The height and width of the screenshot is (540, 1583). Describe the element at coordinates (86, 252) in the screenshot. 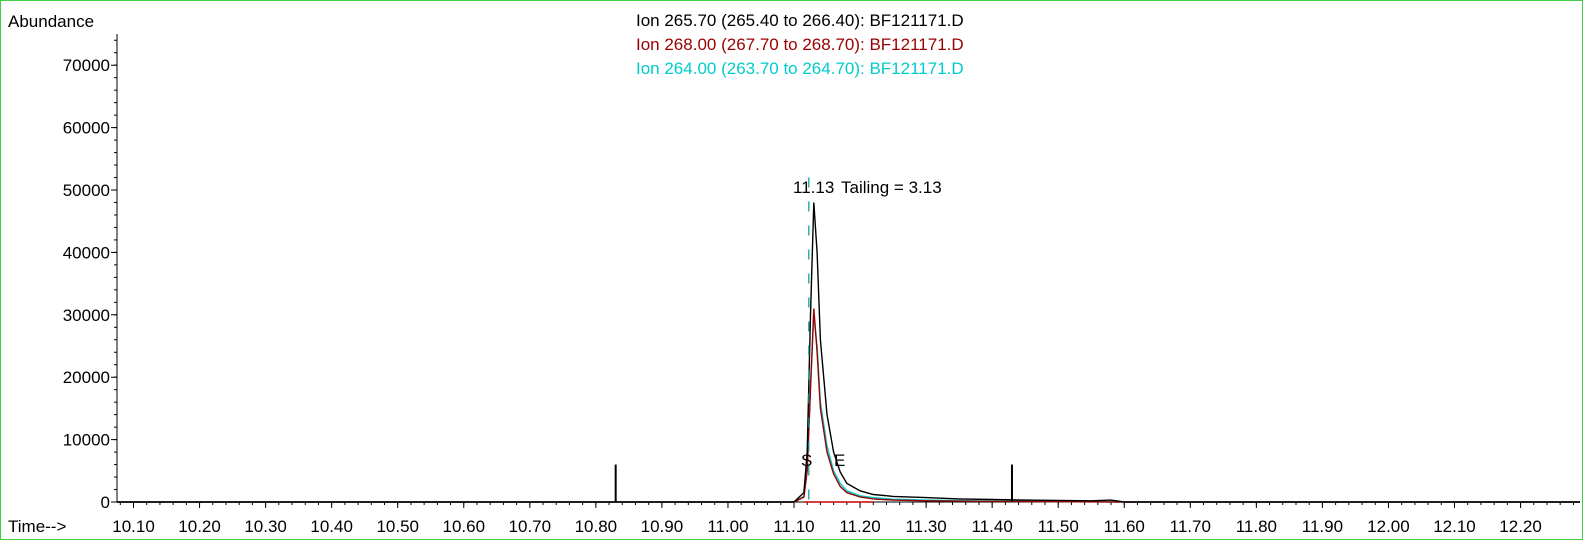

I see `y-tick-label: 40000` at that location.